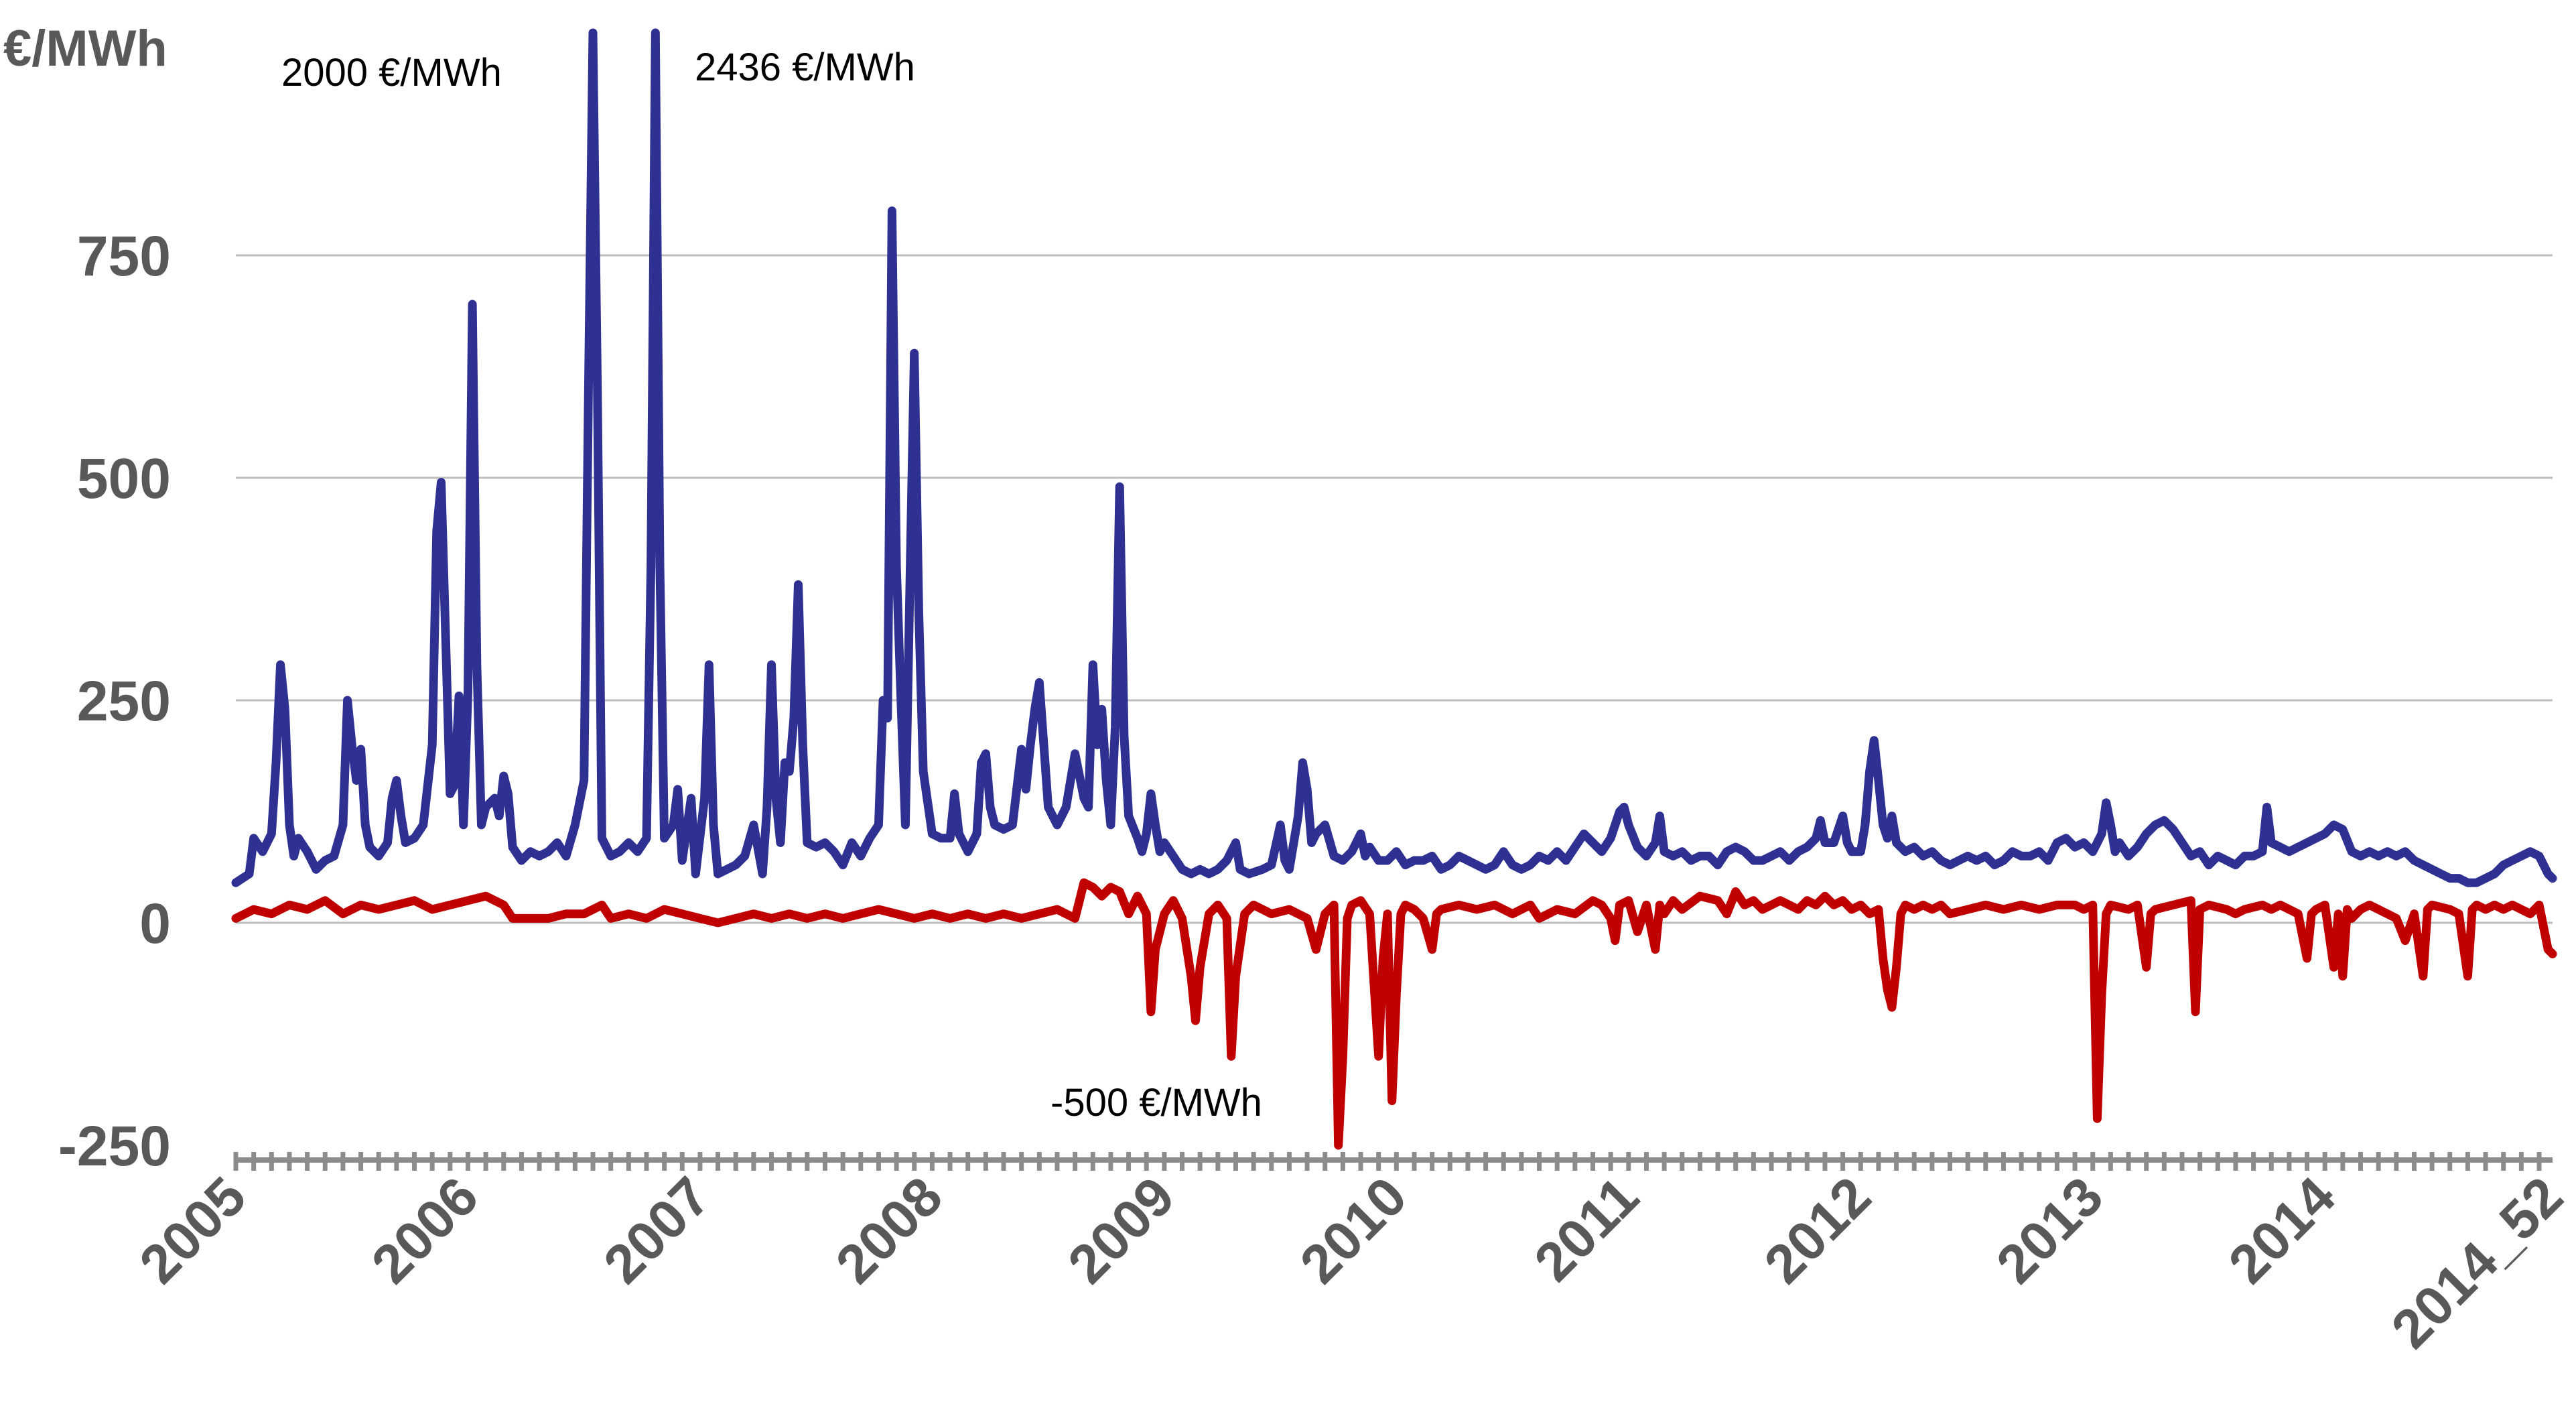  I want to click on x-tick-label: 2009, so click(1121, 1230).